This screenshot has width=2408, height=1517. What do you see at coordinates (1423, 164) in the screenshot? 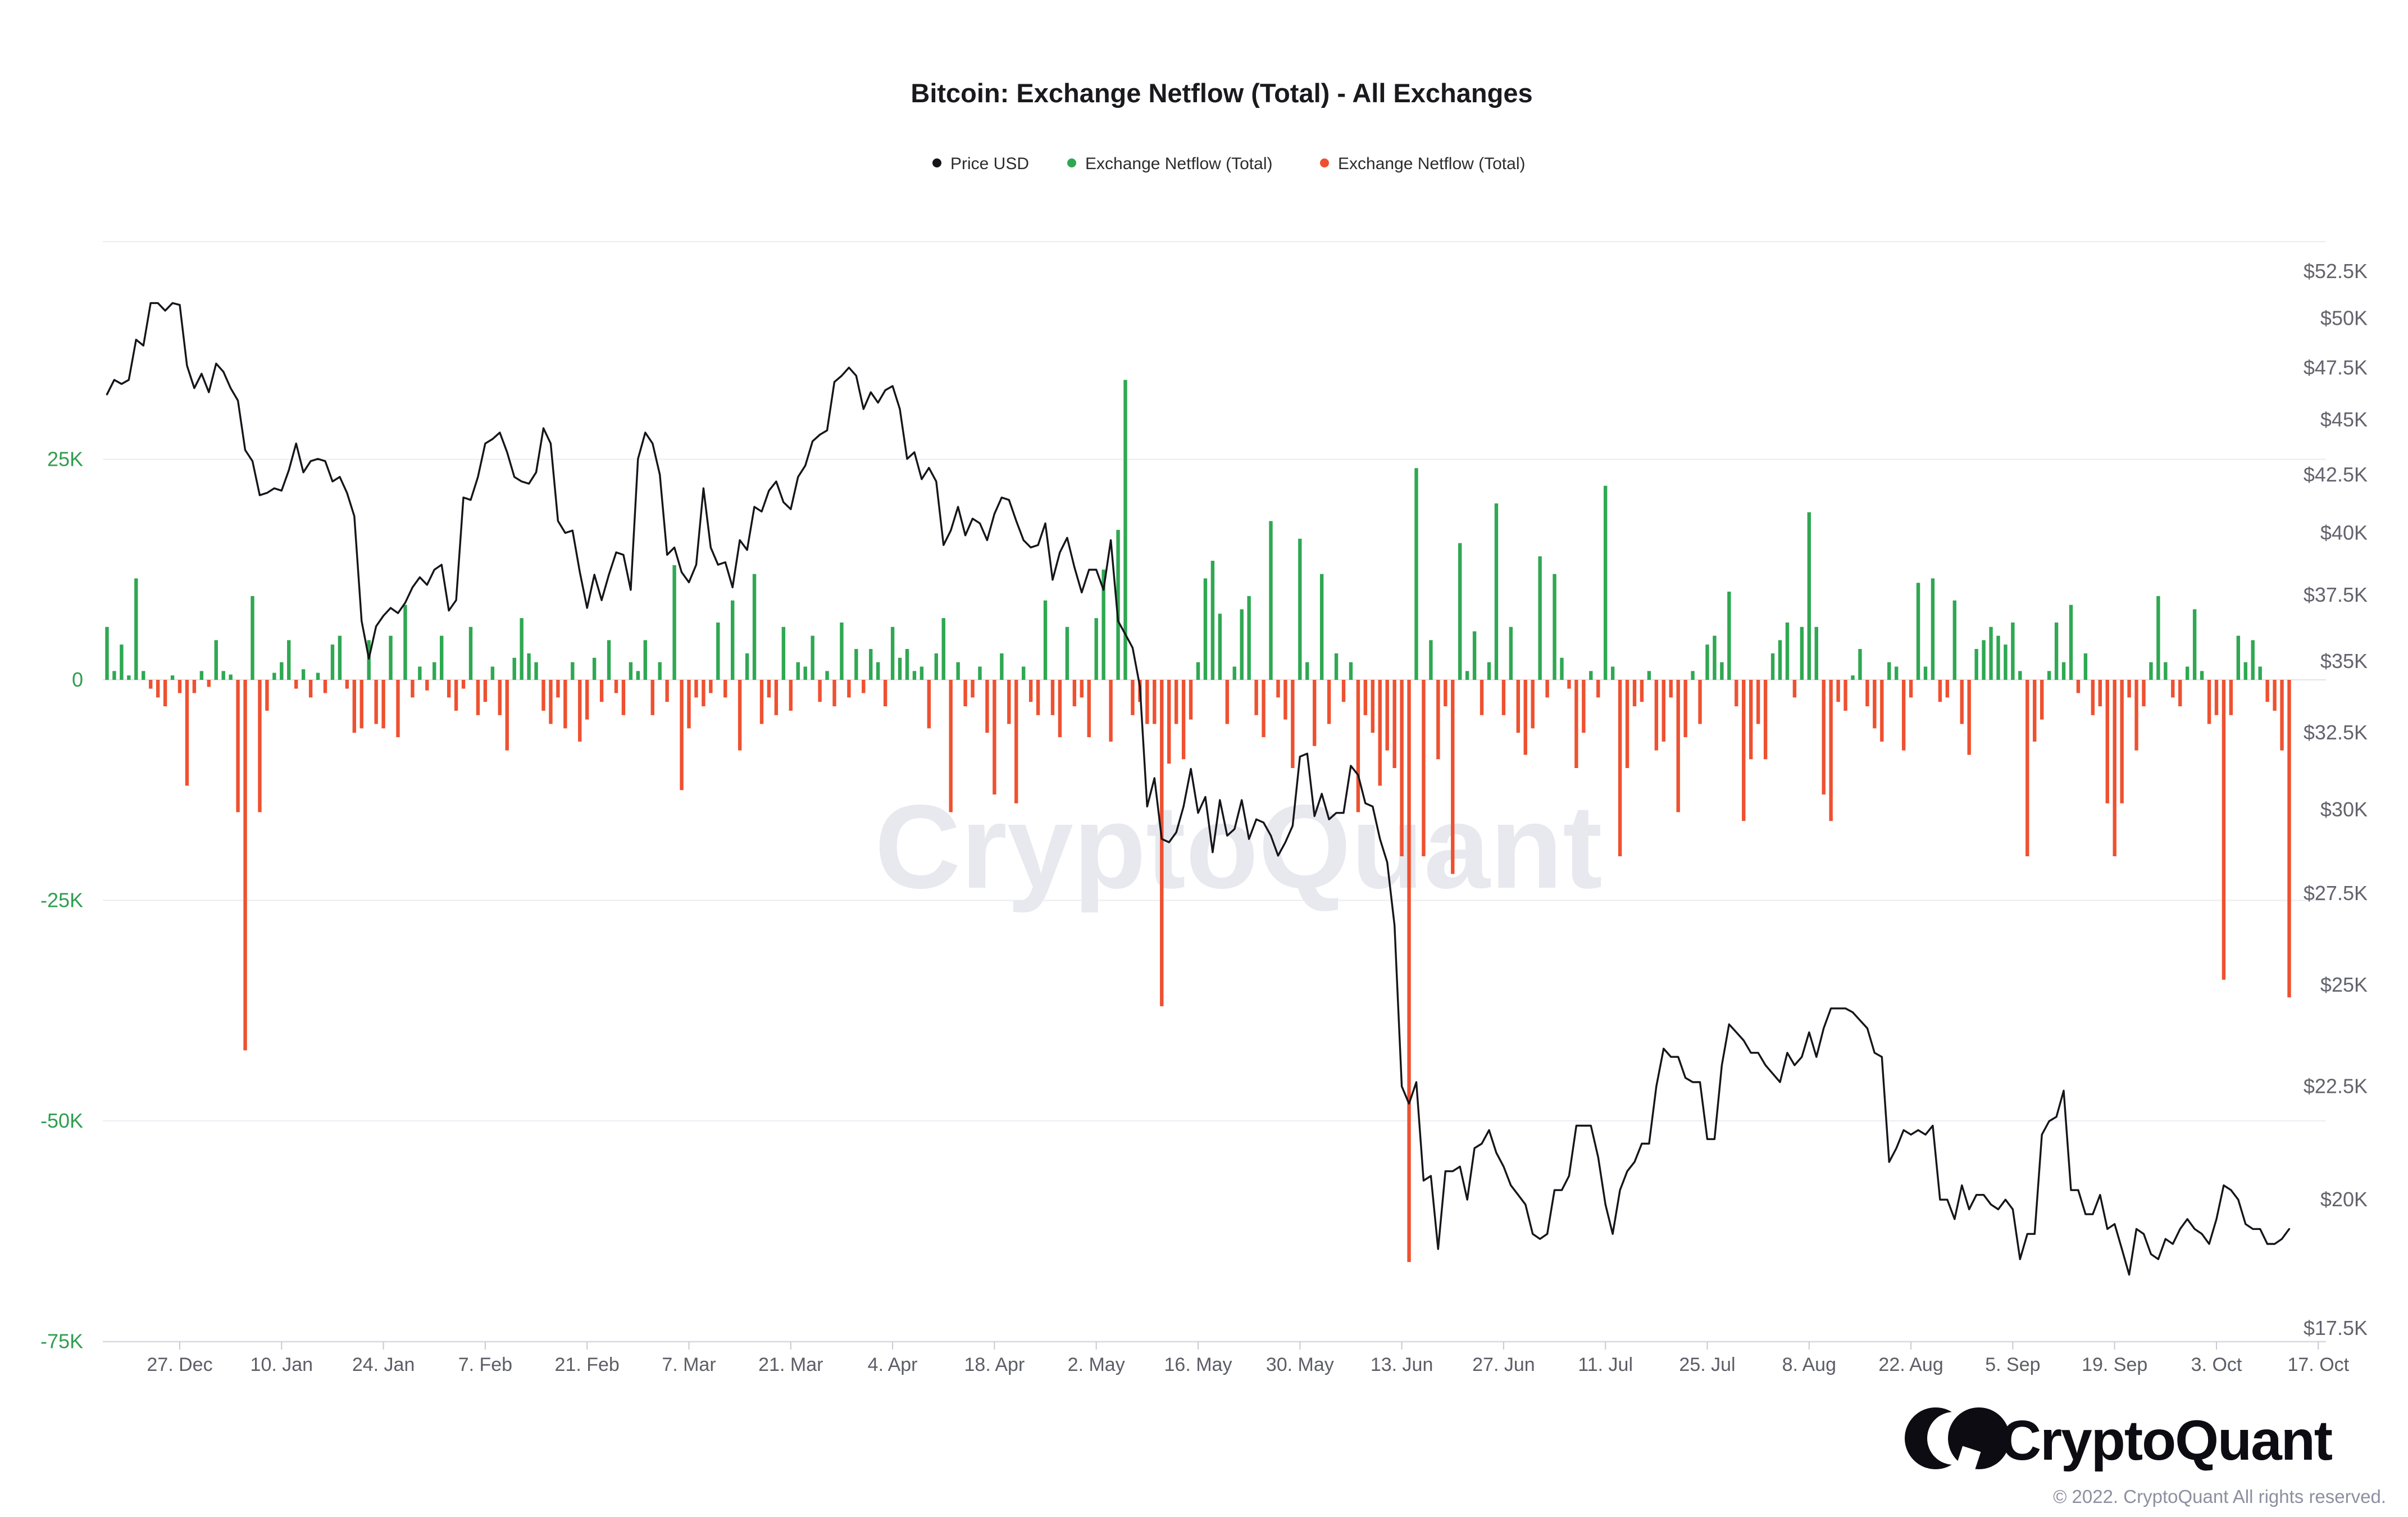
I see `legend-item-netflow-negative: Exchange Netflow (Total)` at bounding box center [1423, 164].